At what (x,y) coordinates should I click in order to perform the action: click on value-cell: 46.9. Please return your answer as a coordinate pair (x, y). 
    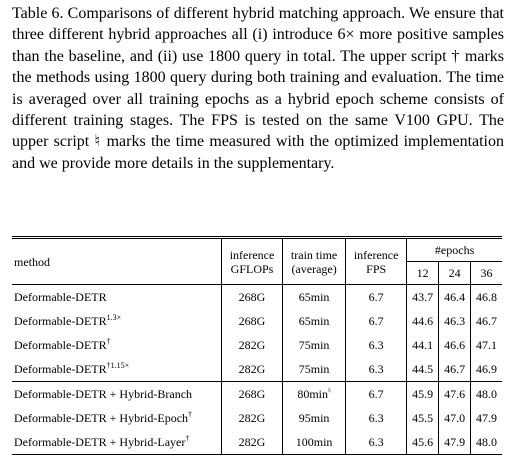
    Looking at the image, I should click on (486, 369).